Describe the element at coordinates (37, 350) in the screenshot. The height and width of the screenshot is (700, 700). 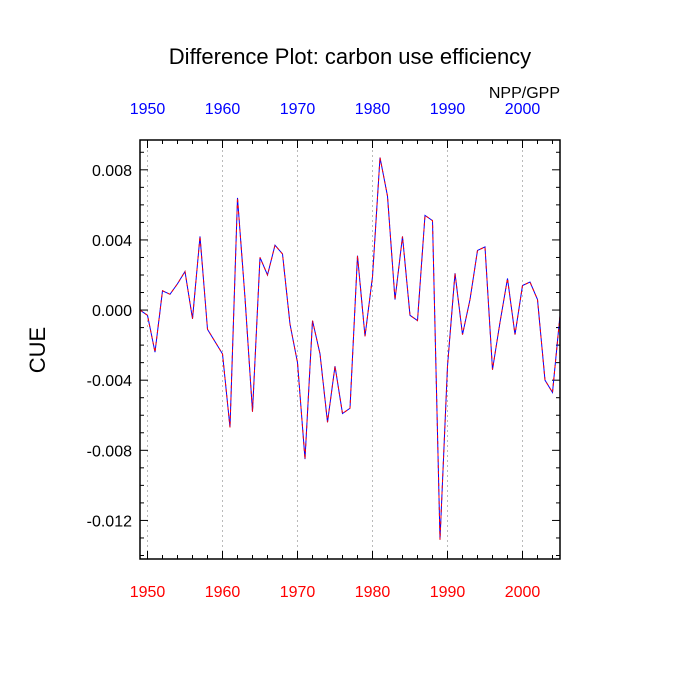
I see `y-axis-label: CUE` at that location.